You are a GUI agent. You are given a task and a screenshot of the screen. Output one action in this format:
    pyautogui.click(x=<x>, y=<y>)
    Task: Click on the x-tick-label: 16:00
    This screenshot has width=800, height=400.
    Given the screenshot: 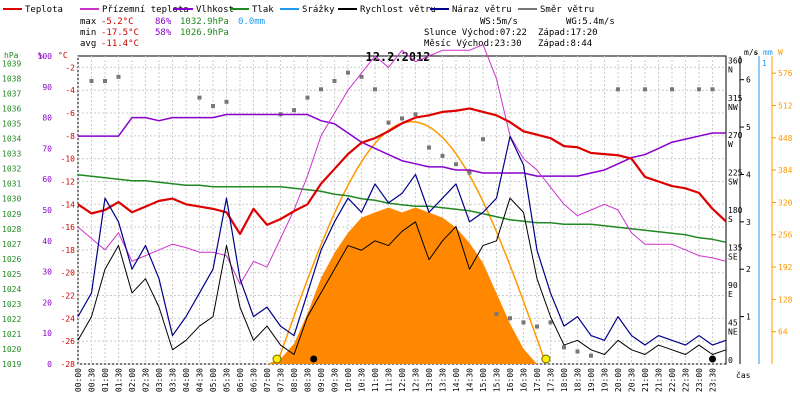 What is the action you would take?
    pyautogui.click(x=510, y=380)
    